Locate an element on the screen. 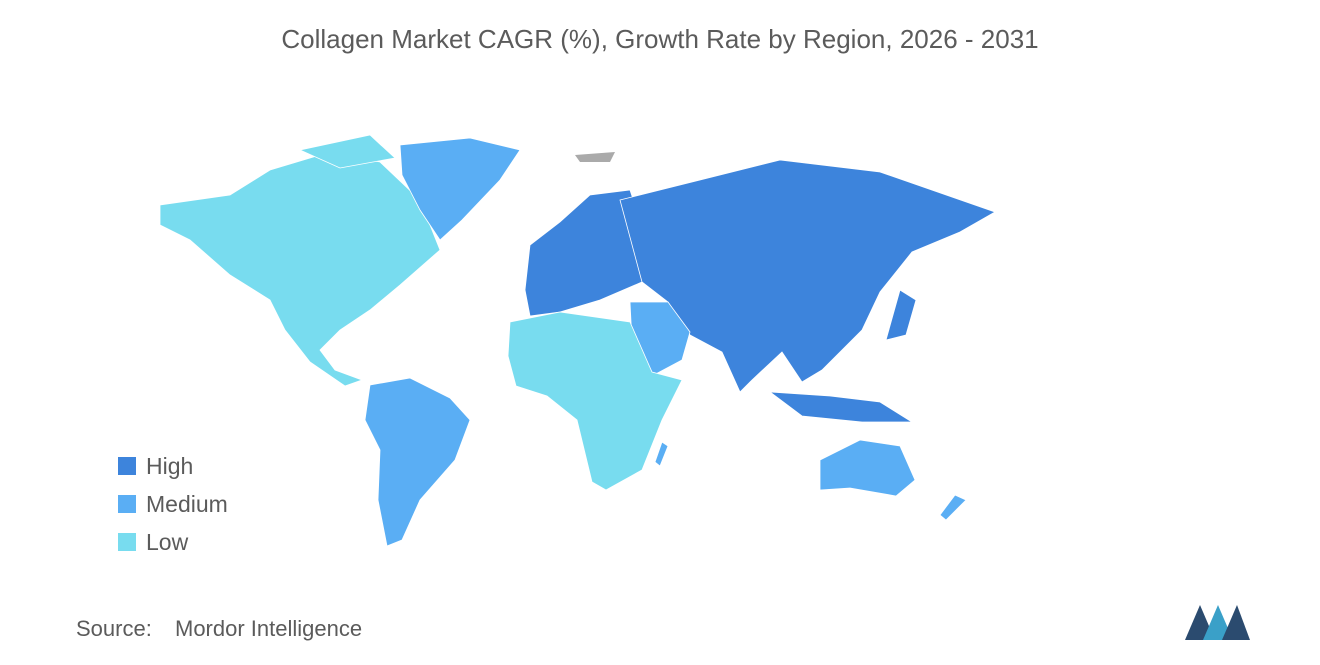 The width and height of the screenshot is (1320, 665). madagascar is located at coordinates (661, 454).